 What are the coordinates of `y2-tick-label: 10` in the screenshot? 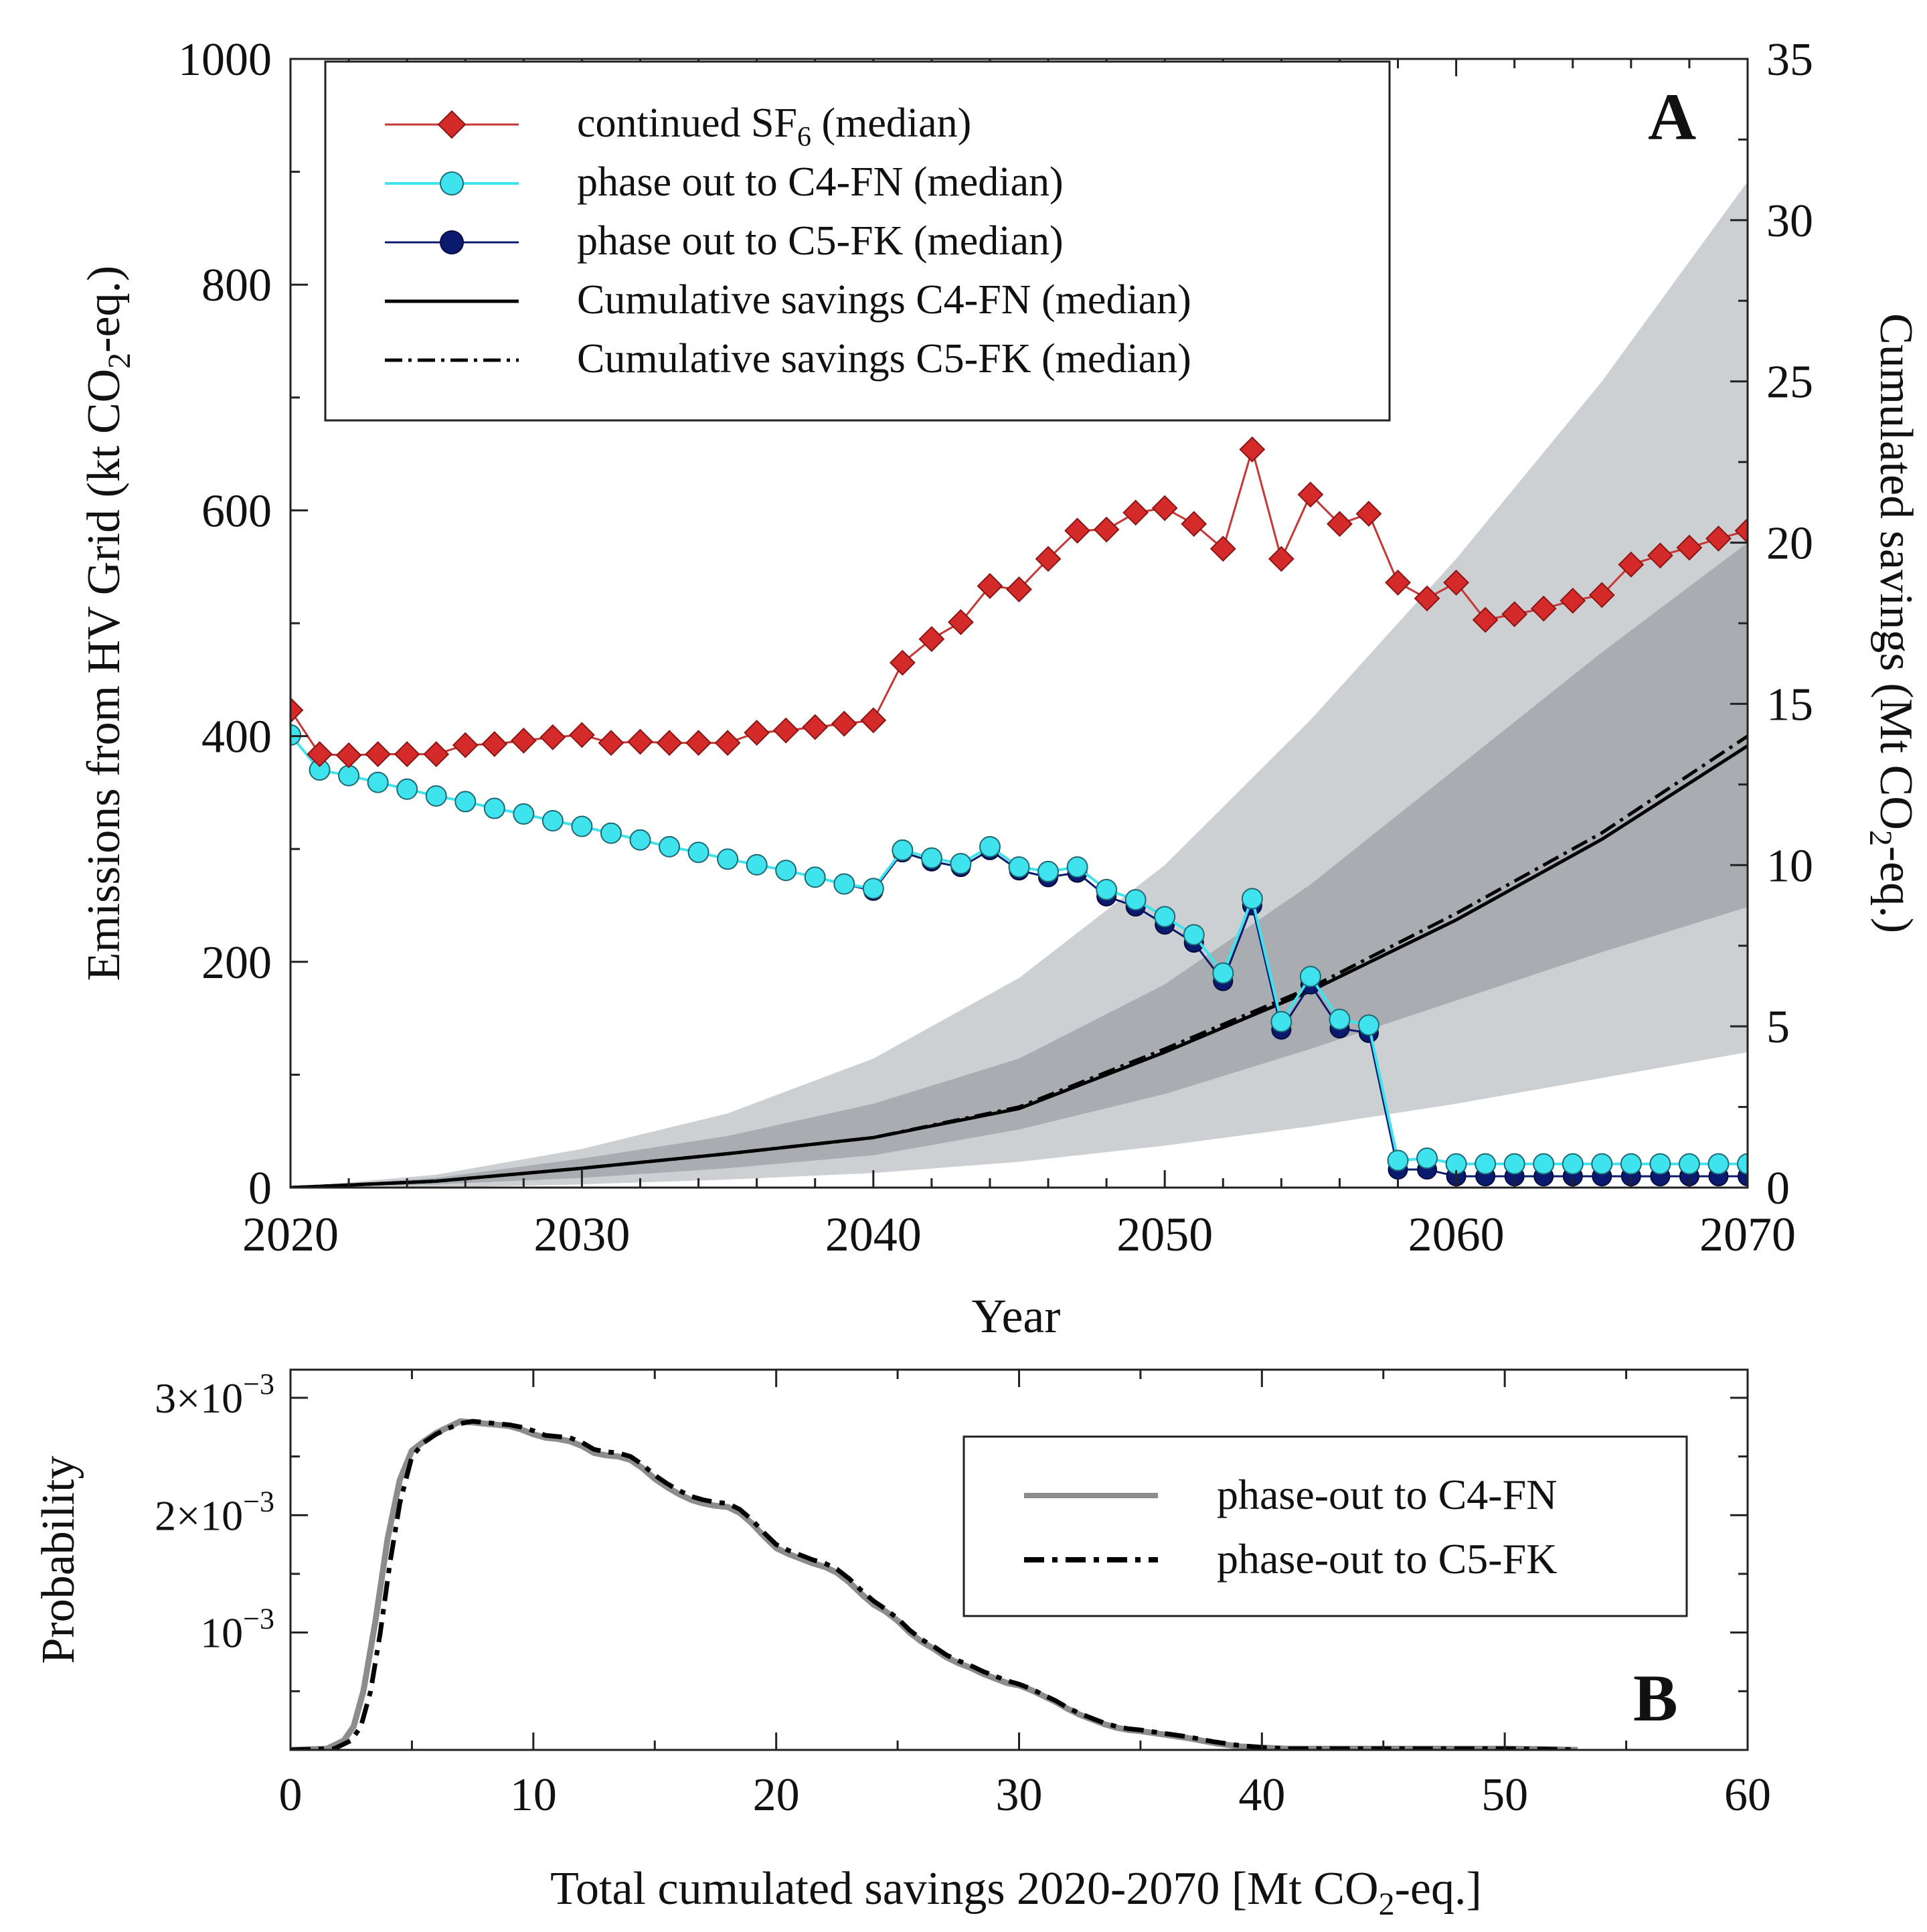 It's located at (1789, 866).